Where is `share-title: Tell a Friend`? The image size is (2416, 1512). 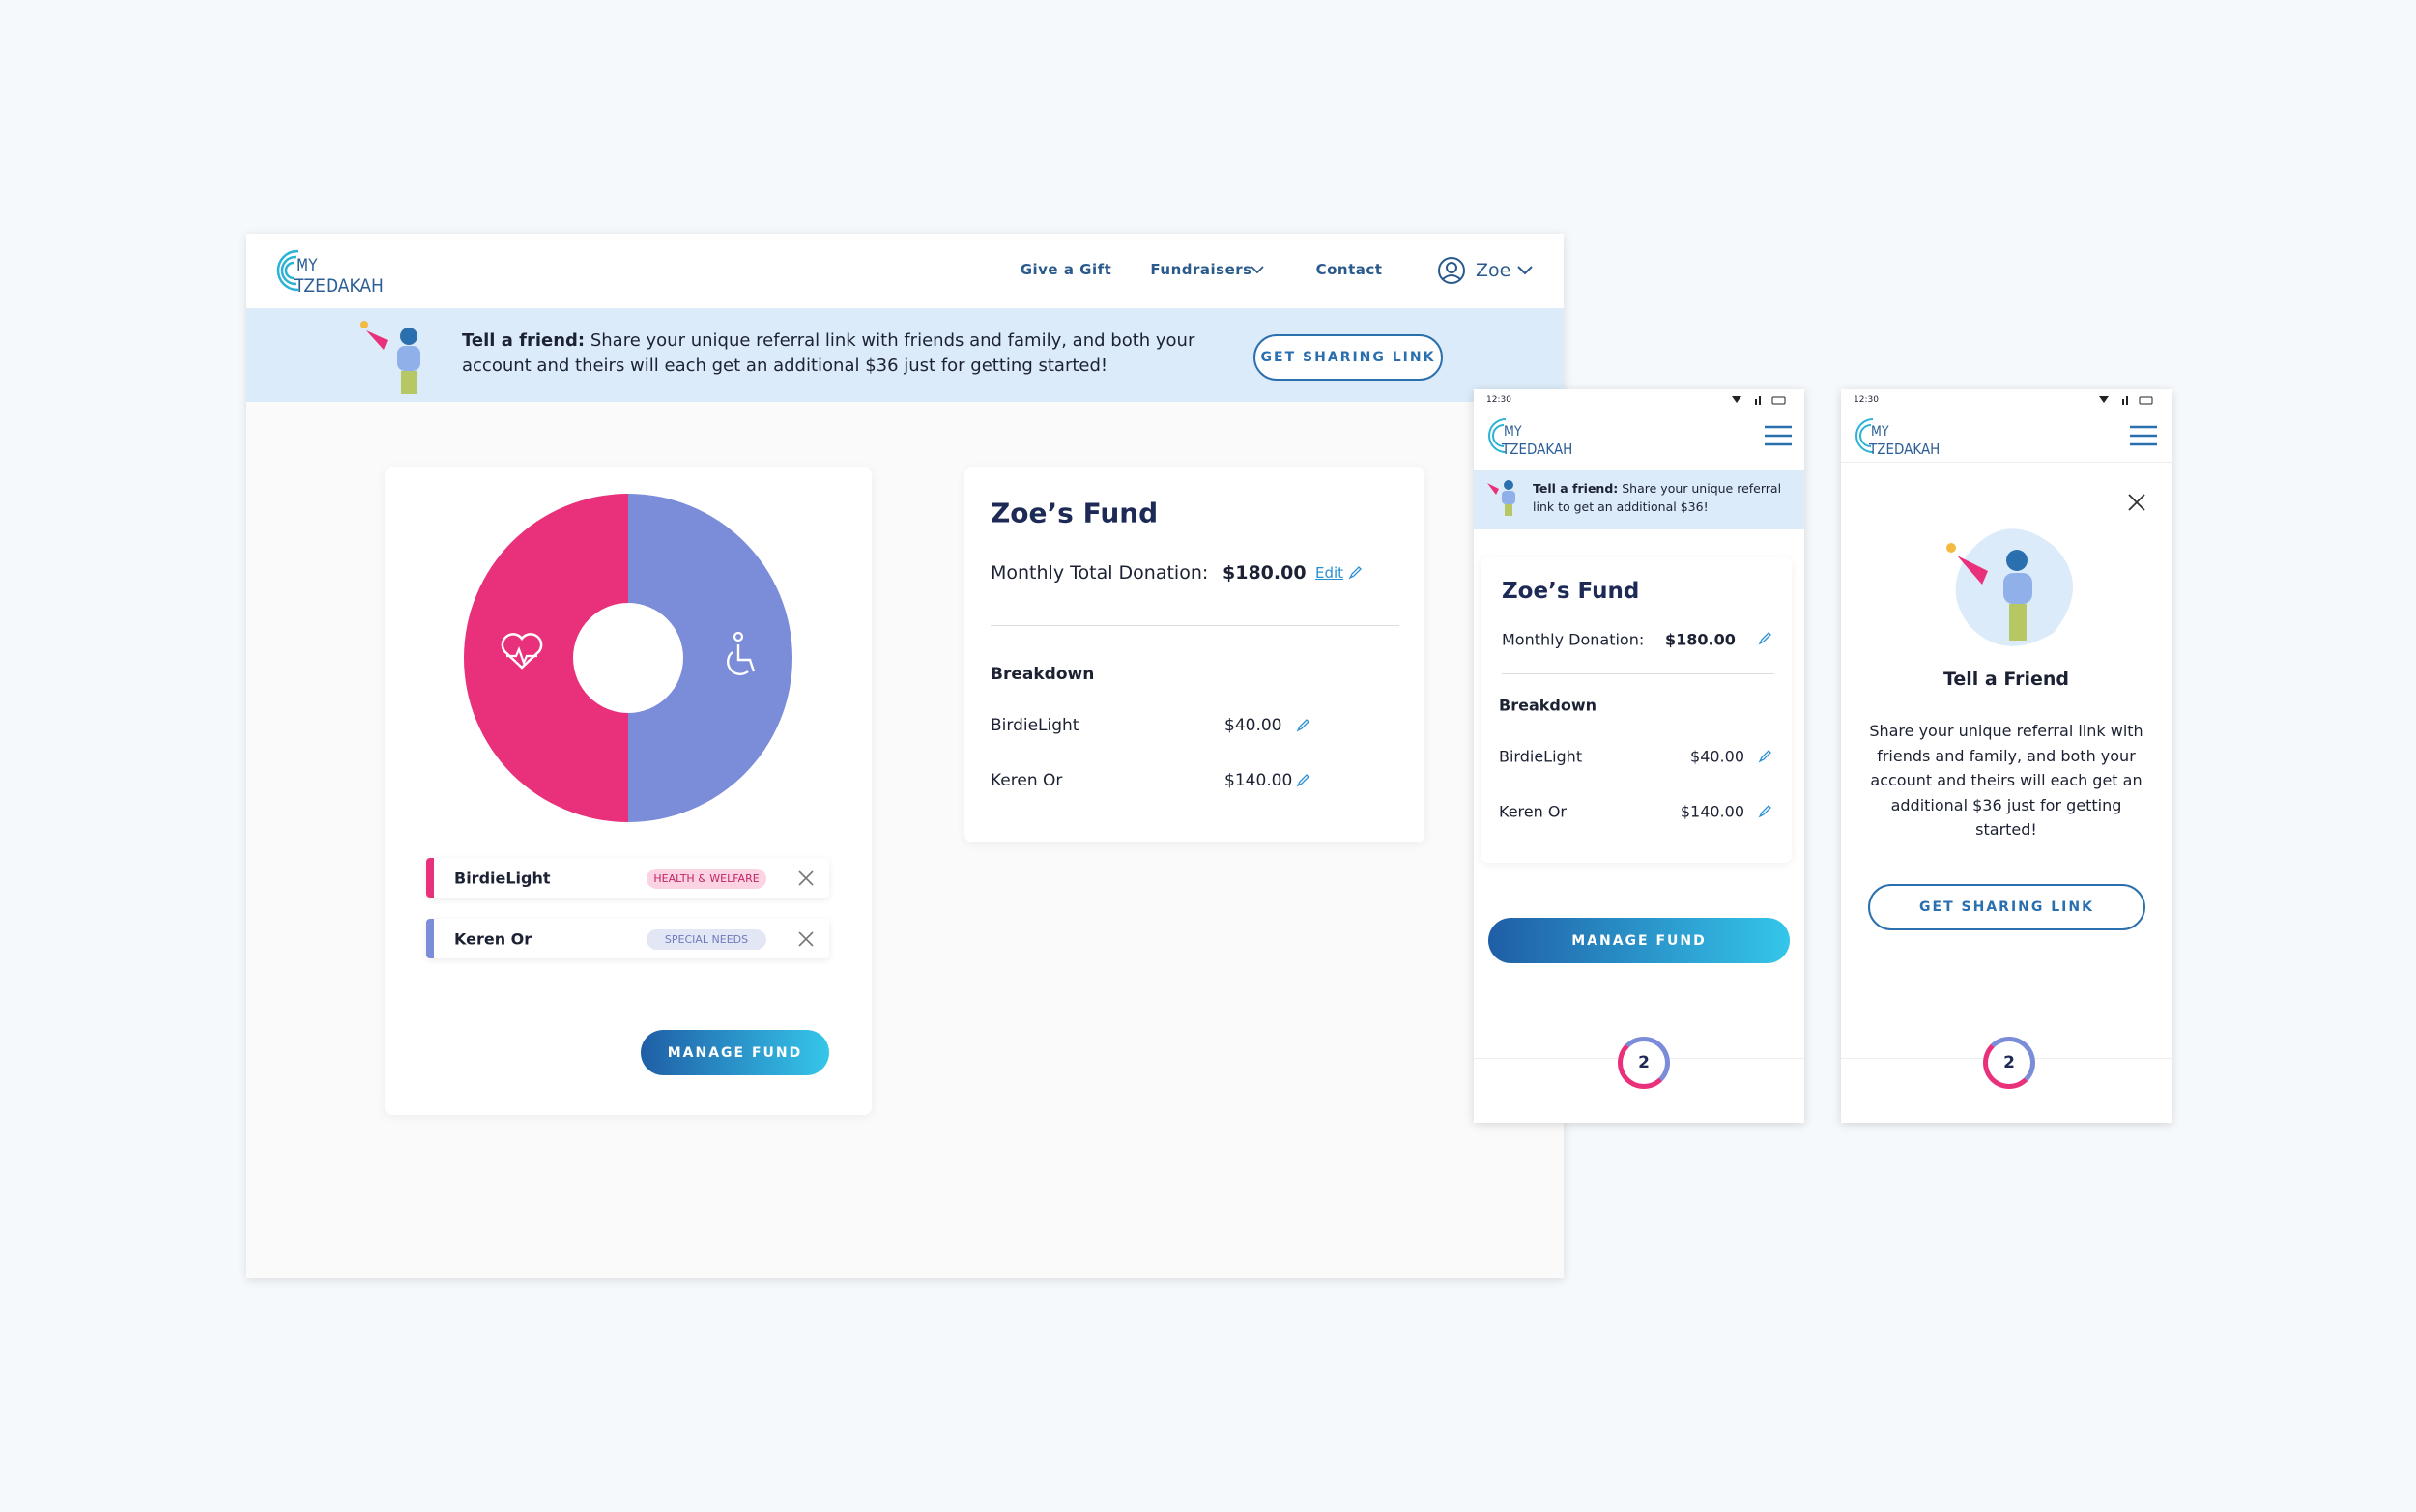 share-title: Tell a Friend is located at coordinates (2006, 679).